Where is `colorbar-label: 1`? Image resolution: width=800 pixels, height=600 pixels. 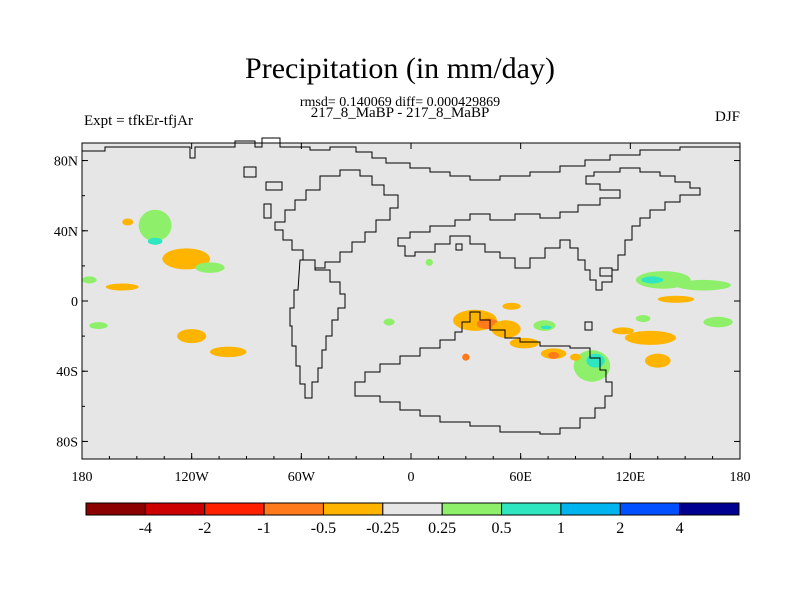 colorbar-label: 1 is located at coordinates (561, 528).